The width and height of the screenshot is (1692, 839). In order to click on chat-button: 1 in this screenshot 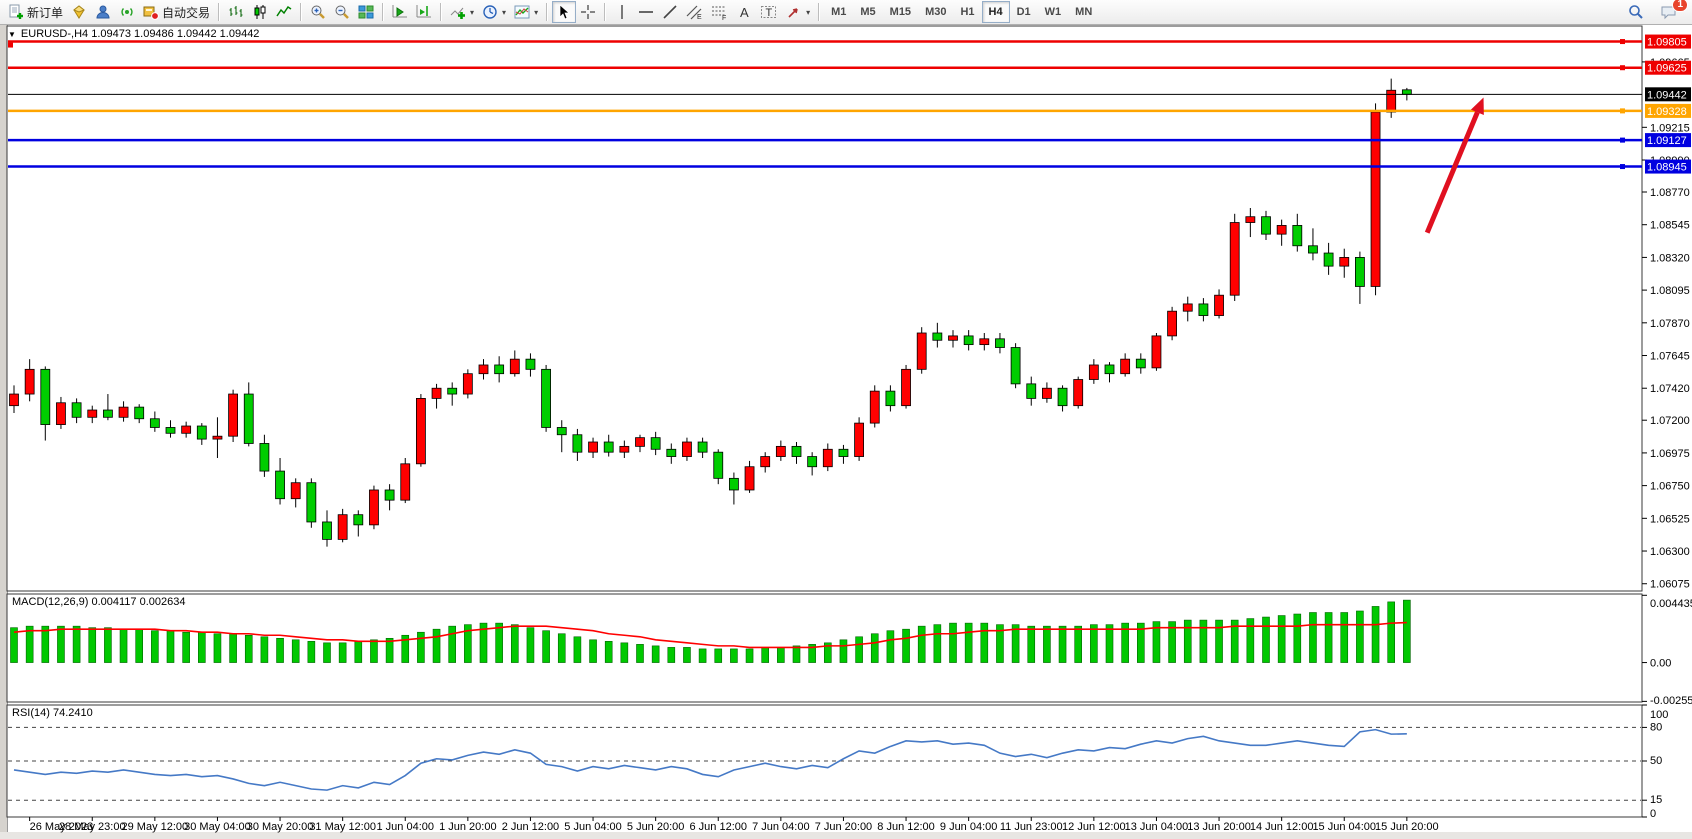, I will do `click(1672, 11)`.